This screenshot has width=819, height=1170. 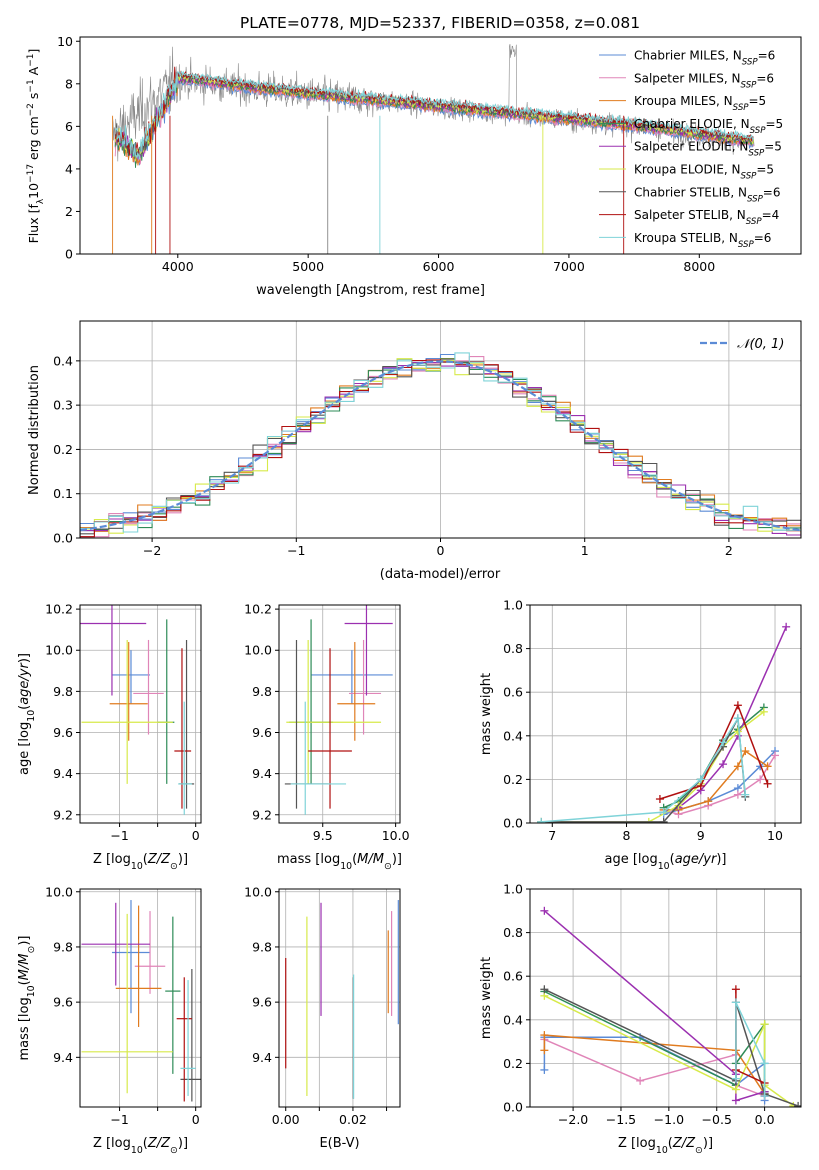 I want to click on x-tick-label: 7000, so click(x=569, y=266).